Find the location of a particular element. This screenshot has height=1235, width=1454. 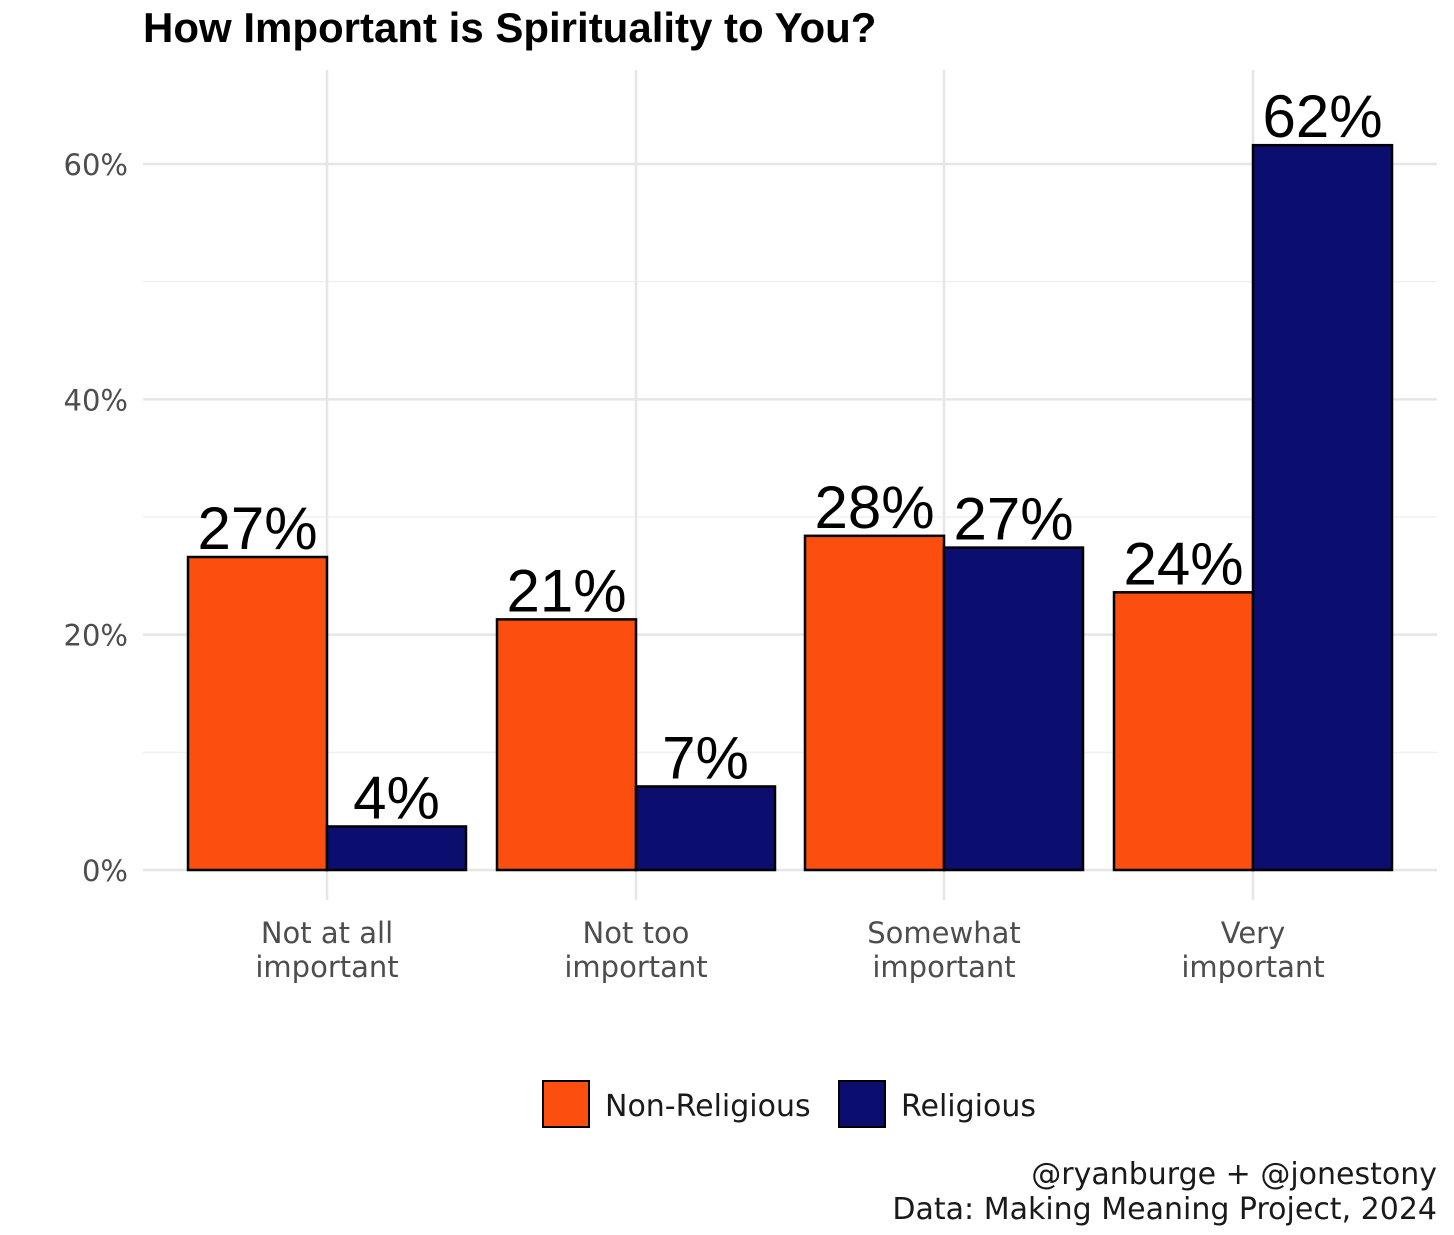

data-label: 7% is located at coordinates (705, 757).